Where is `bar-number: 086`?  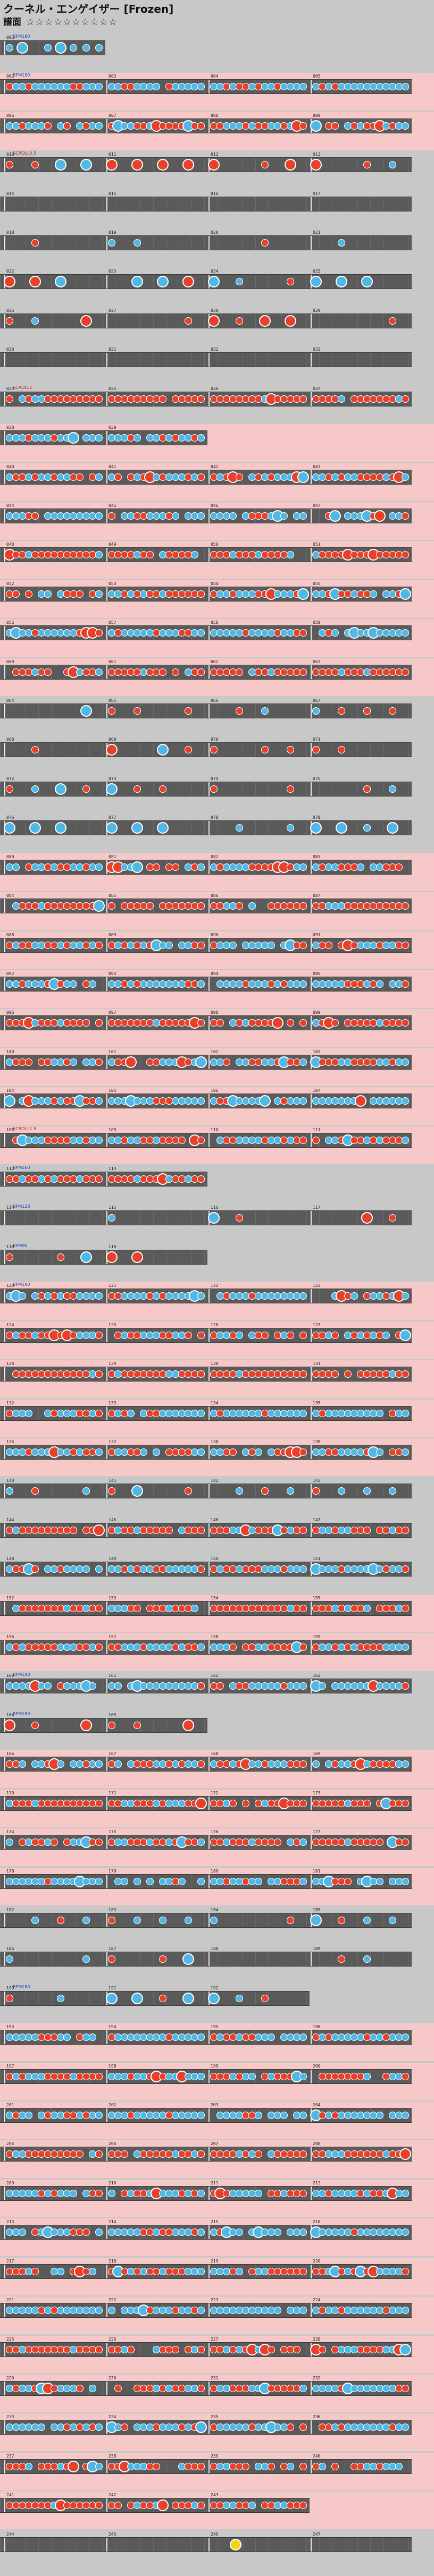 bar-number: 086 is located at coordinates (215, 895).